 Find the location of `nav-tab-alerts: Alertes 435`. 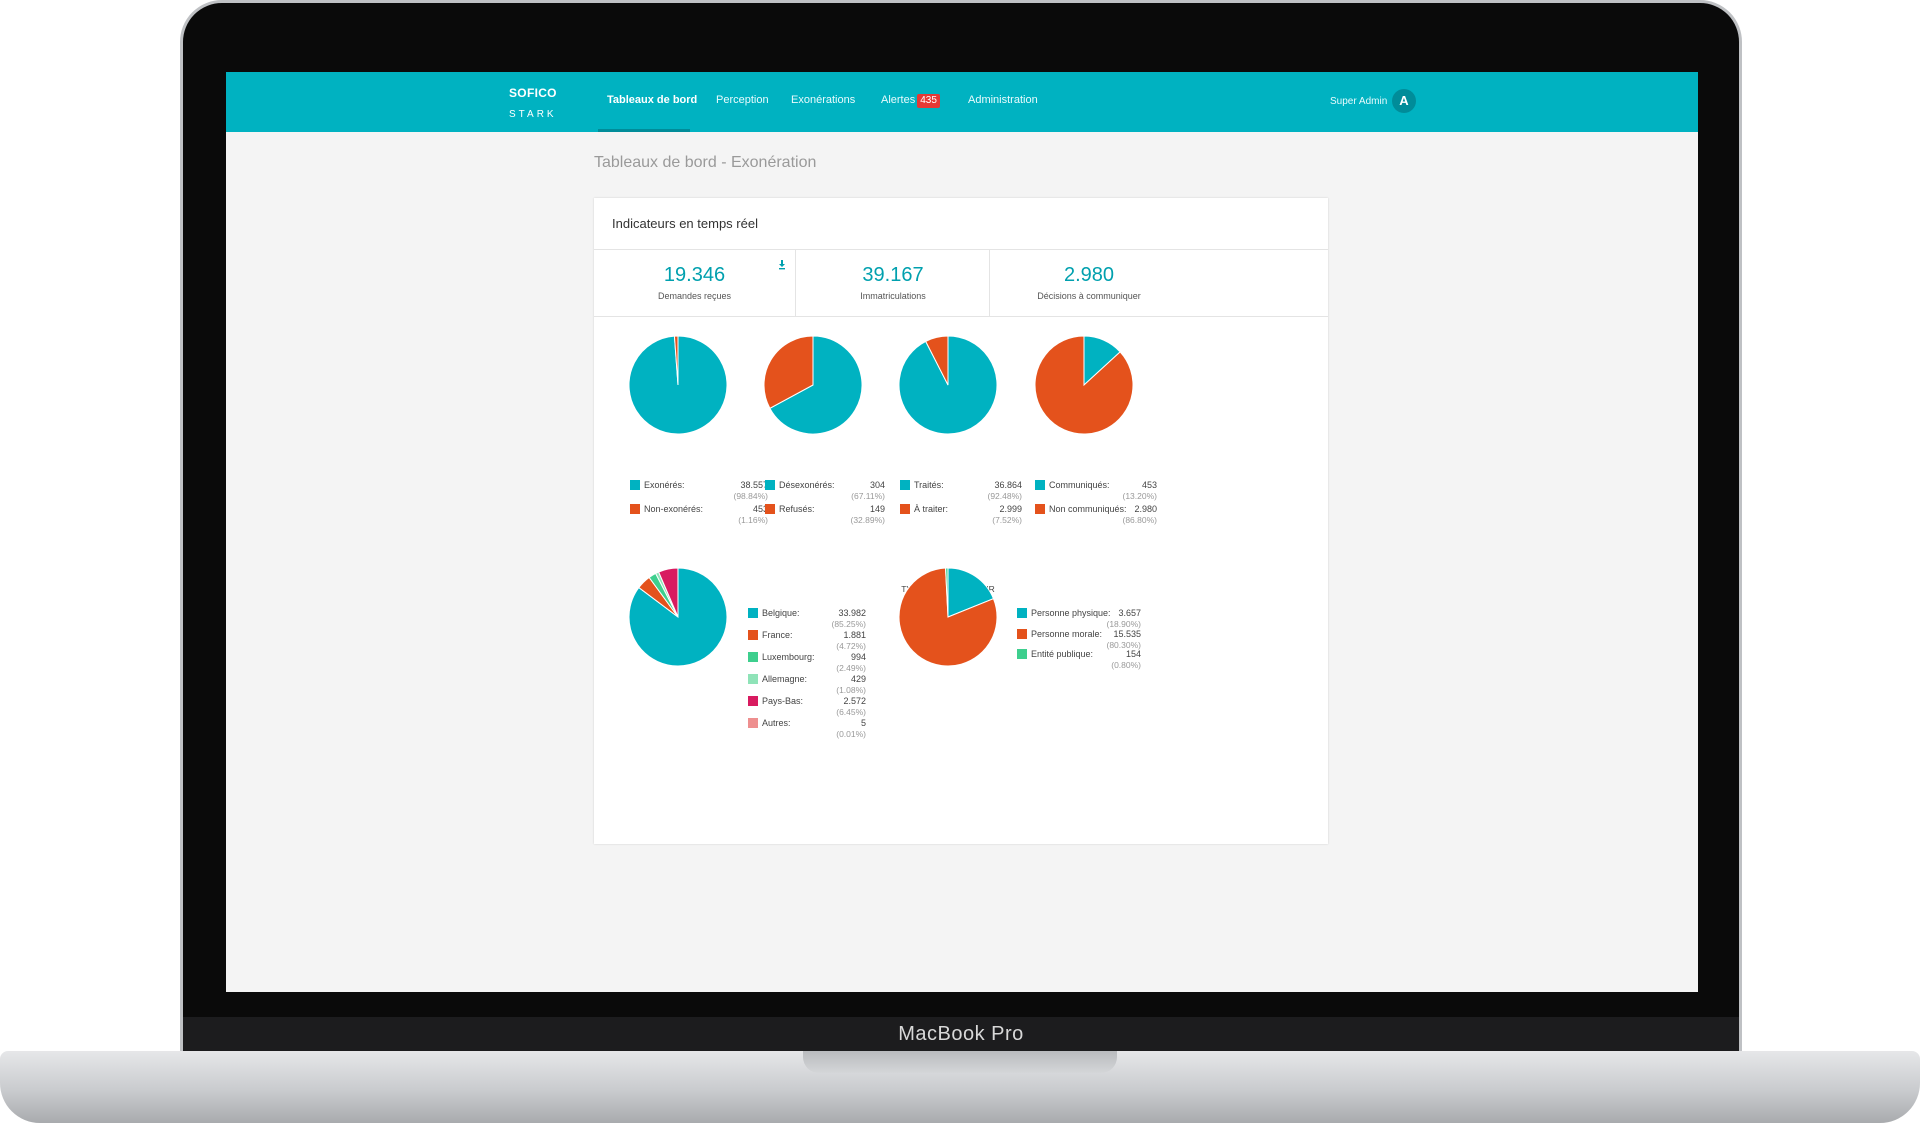

nav-tab-alerts: Alertes 435 is located at coordinates (910, 102).